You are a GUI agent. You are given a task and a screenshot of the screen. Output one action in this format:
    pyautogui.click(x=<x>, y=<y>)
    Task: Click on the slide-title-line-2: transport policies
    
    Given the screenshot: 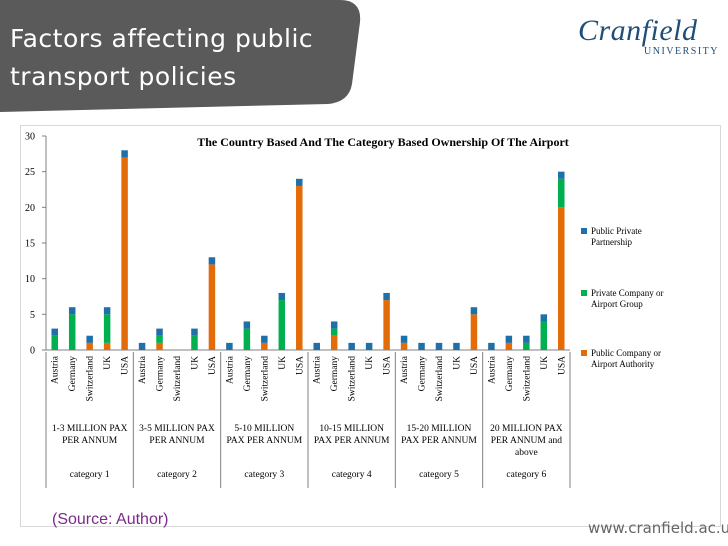 What is the action you would take?
    pyautogui.click(x=123, y=76)
    